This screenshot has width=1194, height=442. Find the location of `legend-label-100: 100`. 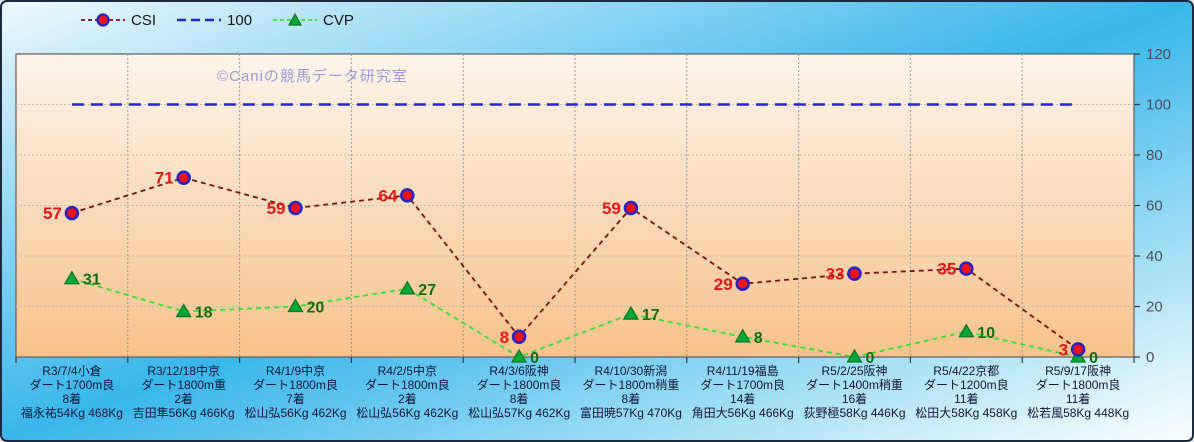

legend-label-100: 100 is located at coordinates (240, 20).